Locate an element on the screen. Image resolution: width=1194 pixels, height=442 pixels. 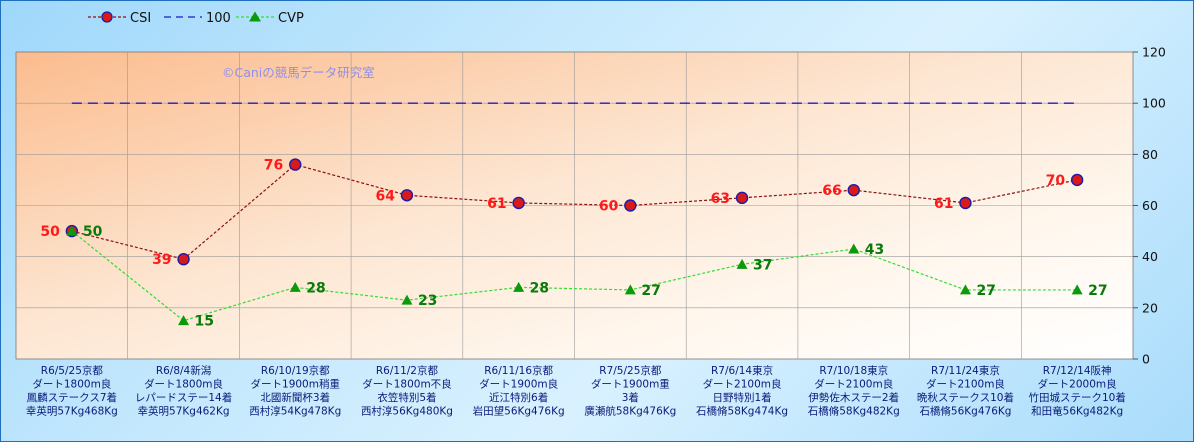
csi-value-label: 63 is located at coordinates (720, 199).